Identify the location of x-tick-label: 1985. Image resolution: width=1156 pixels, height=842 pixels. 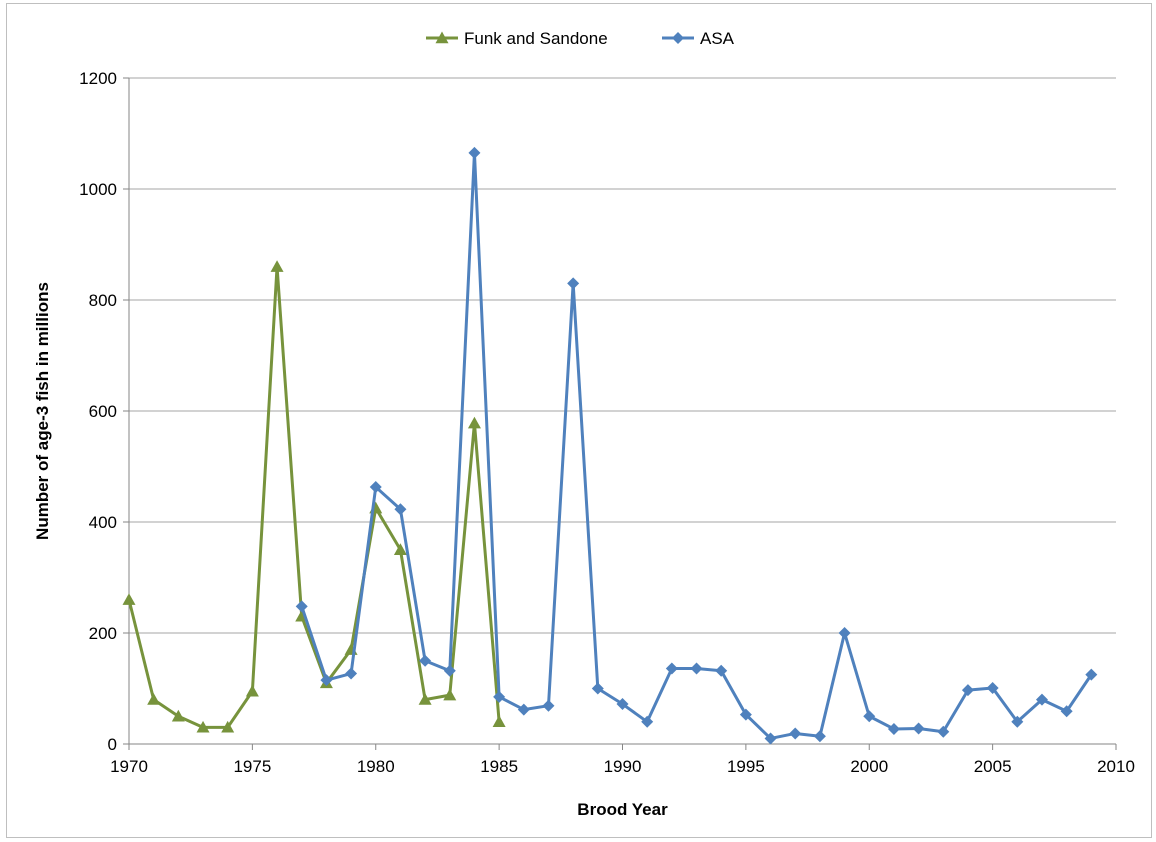
(499, 766).